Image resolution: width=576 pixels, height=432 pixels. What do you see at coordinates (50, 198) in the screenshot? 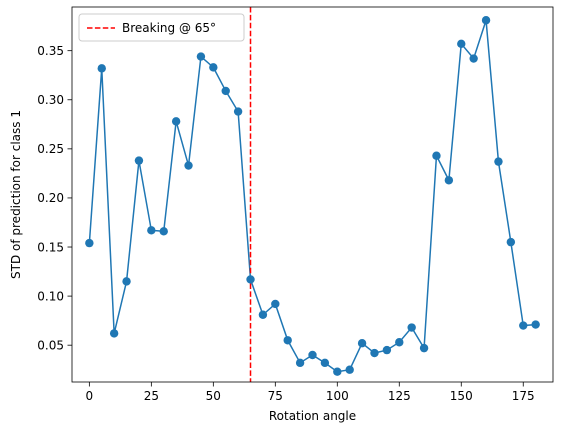
I see `y-tick-label: 0.20` at bounding box center [50, 198].